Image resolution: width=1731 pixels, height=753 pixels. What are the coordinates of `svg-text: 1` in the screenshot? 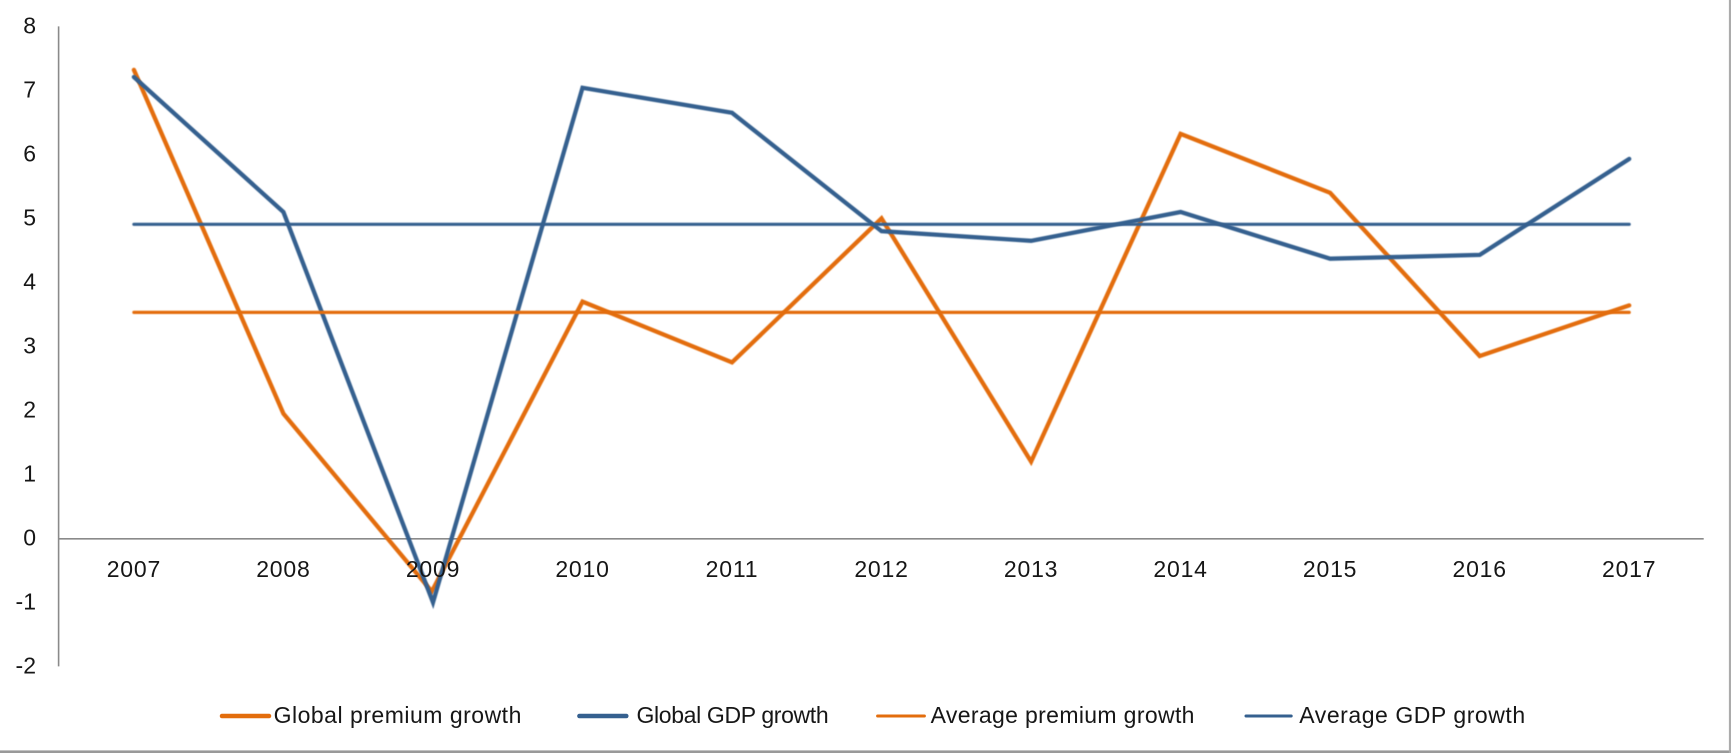 It's located at (29, 474).